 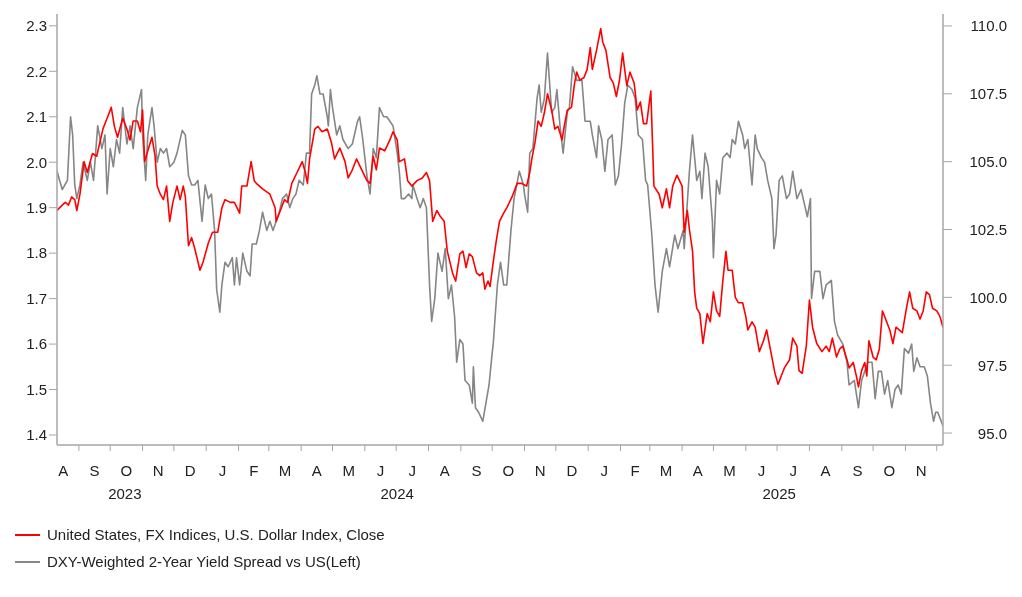 I want to click on legend-label: DXY-Weighted 2-Year Yield Spread vs US(Left), so click(x=204, y=561).